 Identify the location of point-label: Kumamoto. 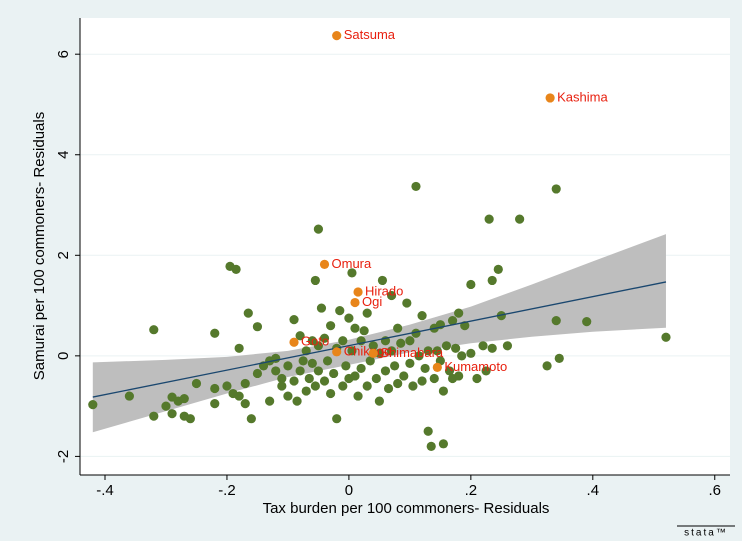
(475, 366).